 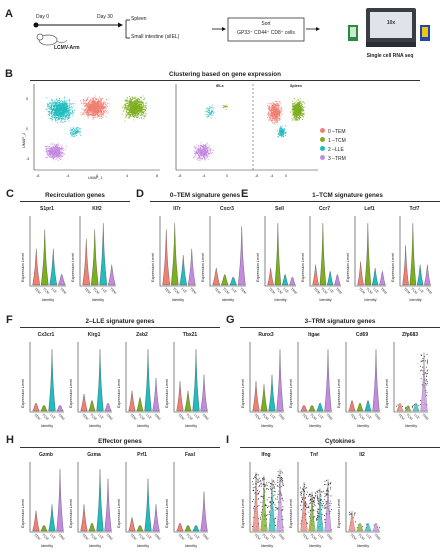 What do you see at coordinates (220, 86) in the screenshot?
I see `umap-sub-iels: IELs` at bounding box center [220, 86].